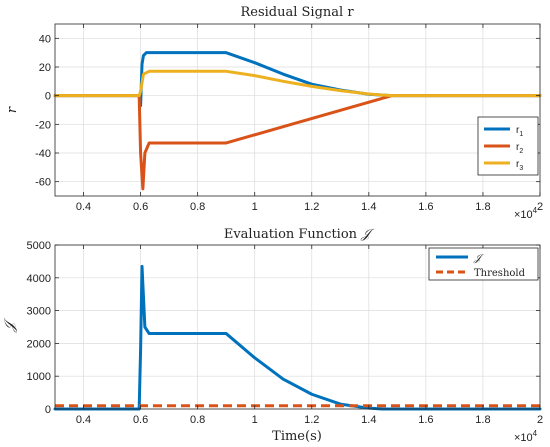  I want to click on evaluation-title: Evaluation Function 𝒥, so click(299, 234).